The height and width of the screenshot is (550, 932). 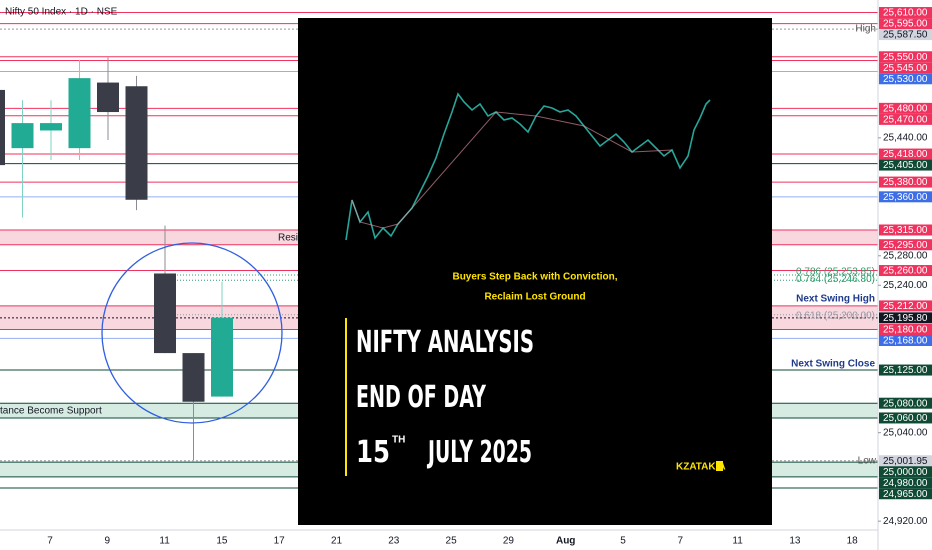 I want to click on x-tick-label: 21, so click(x=337, y=541).